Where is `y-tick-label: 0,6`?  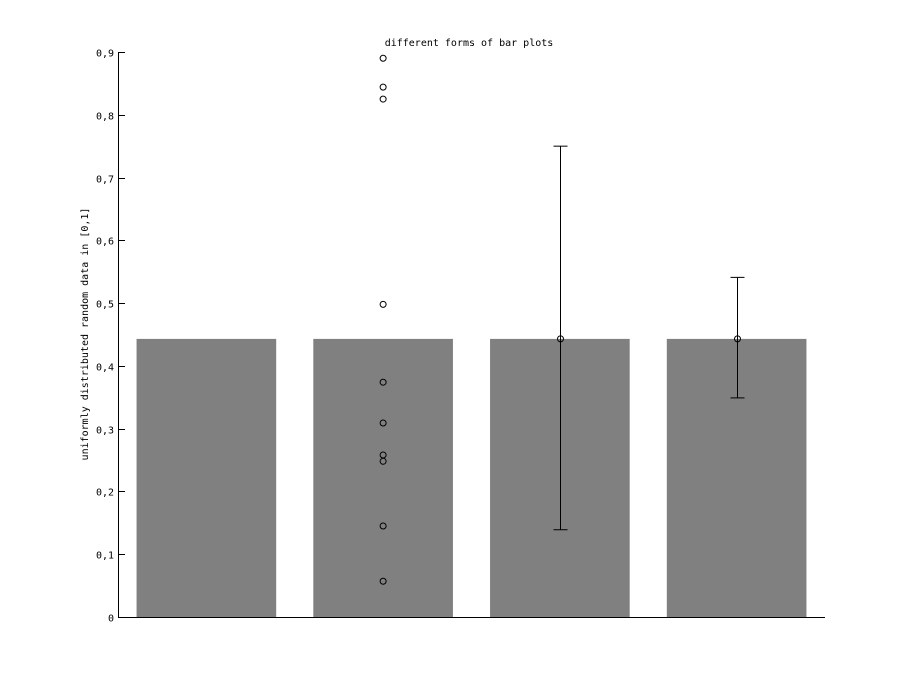
y-tick-label: 0,6 is located at coordinates (105, 242).